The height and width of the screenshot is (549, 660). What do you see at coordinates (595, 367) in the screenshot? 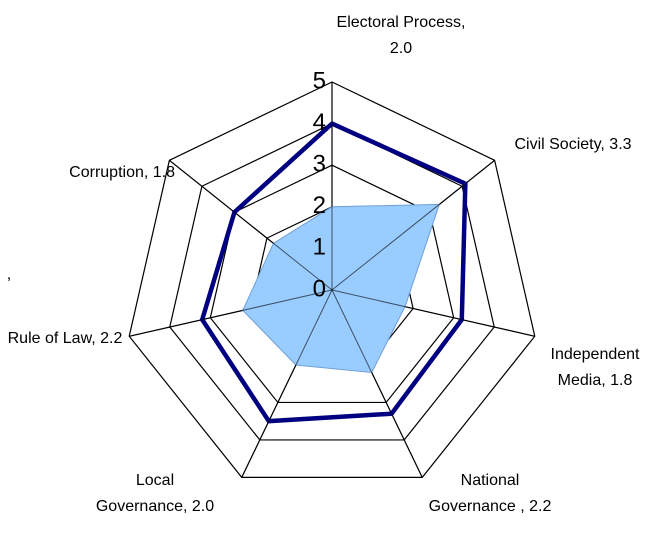
I see `category-label: Independent Media, 1.8` at bounding box center [595, 367].